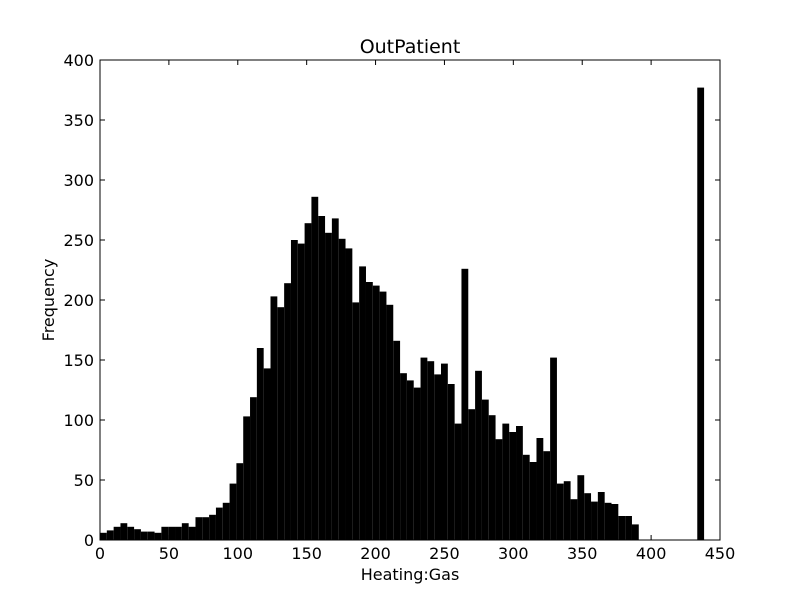 The height and width of the screenshot is (600, 800). What do you see at coordinates (84, 480) in the screenshot?
I see `y-tick-label-50: 50` at bounding box center [84, 480].